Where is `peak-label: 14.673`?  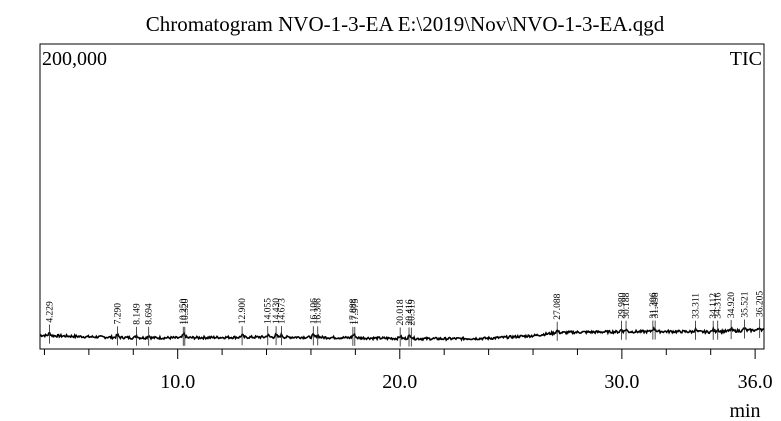
peak-label: 14.673 is located at coordinates (283, 311).